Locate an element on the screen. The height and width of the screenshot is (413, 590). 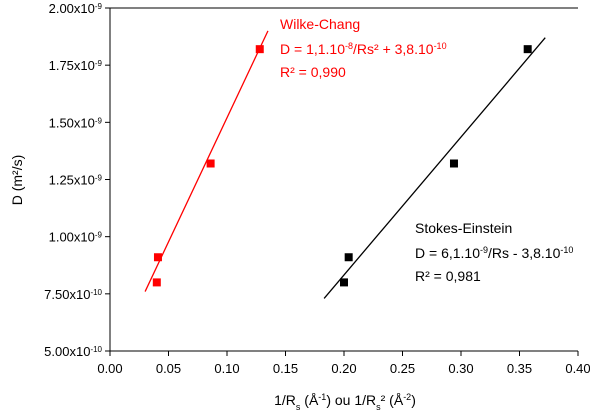
text-part: /Rs² + 3,8.10 is located at coordinates (393, 49).